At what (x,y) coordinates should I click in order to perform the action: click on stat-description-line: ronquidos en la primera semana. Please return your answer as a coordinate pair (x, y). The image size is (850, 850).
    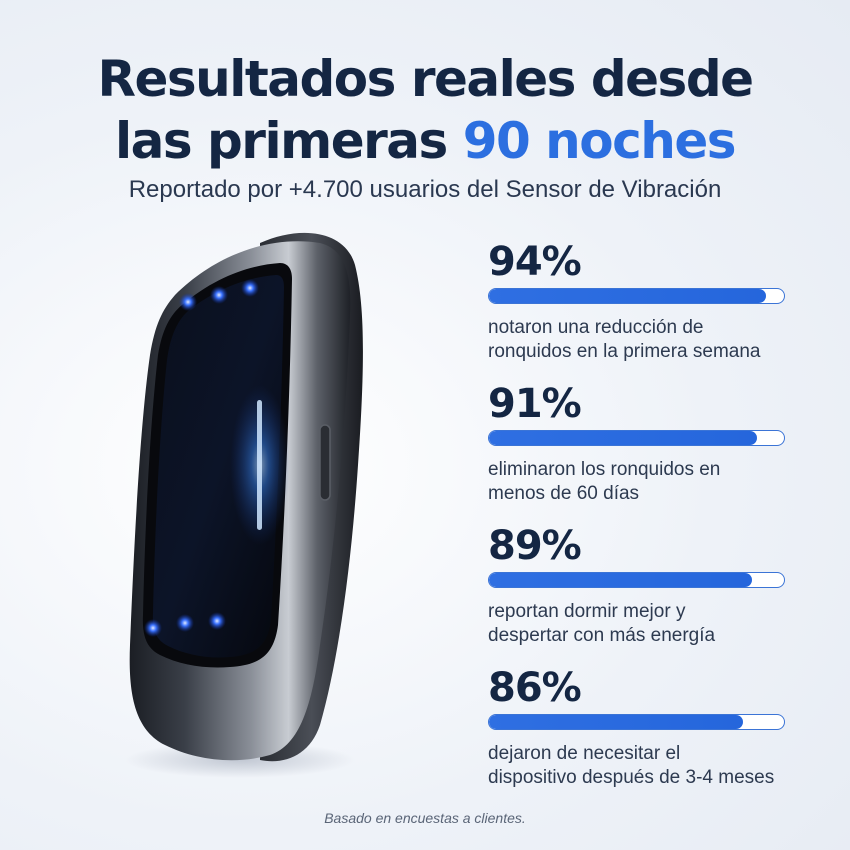
    Looking at the image, I should click on (624, 351).